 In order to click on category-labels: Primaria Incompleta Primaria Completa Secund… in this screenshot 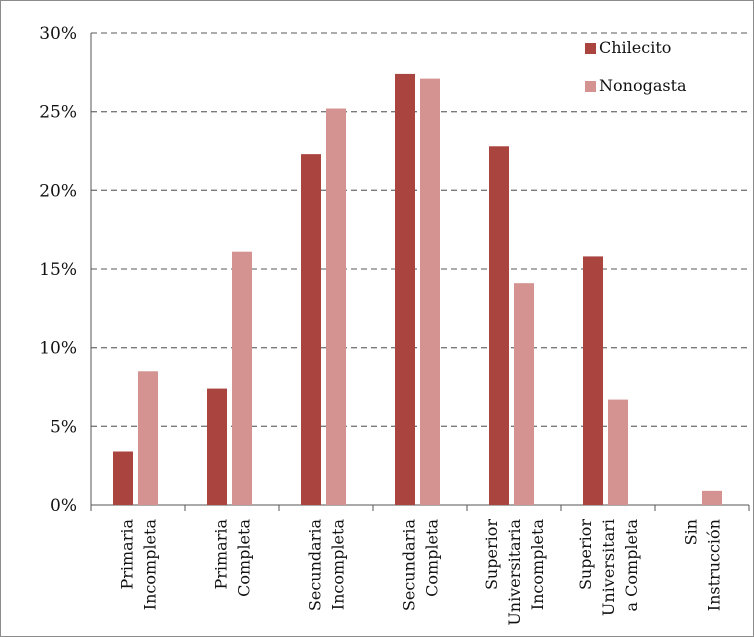, I will do `click(421, 572)`.